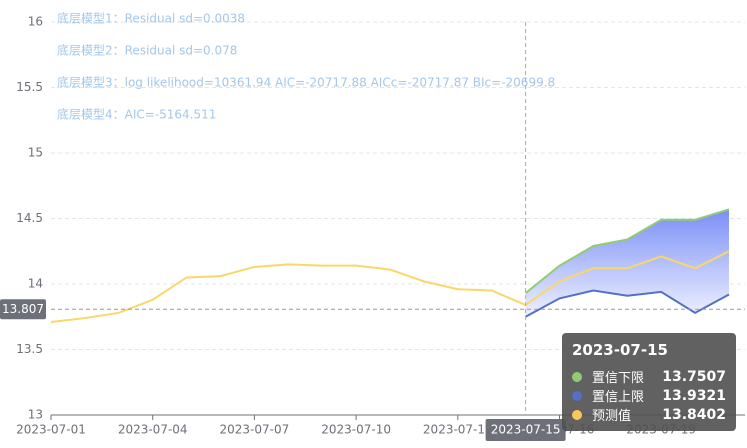 The width and height of the screenshot is (747, 448). What do you see at coordinates (29, 87) in the screenshot?
I see `y-tick-label: 15.5` at bounding box center [29, 87].